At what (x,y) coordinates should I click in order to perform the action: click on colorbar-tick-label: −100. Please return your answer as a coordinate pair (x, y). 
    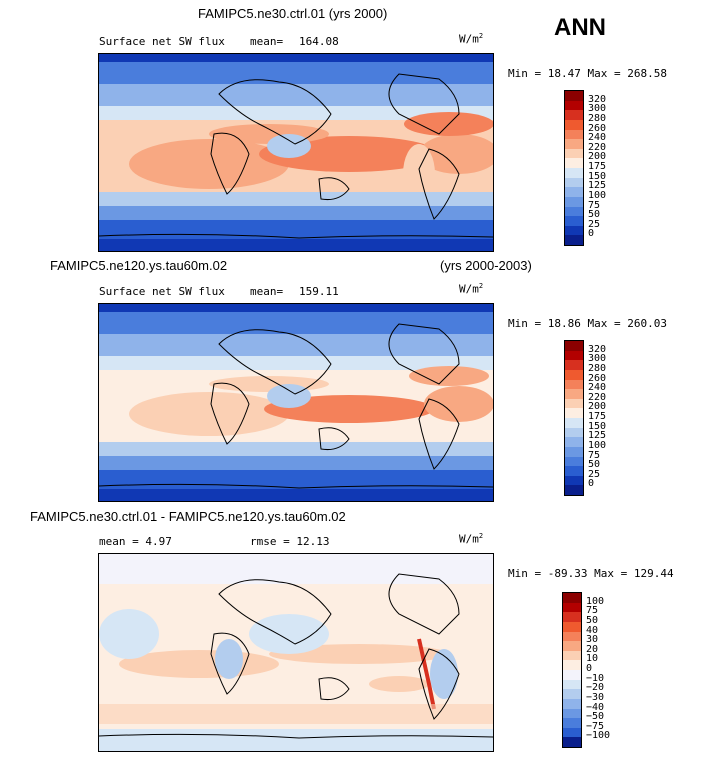
    Looking at the image, I should click on (598, 736).